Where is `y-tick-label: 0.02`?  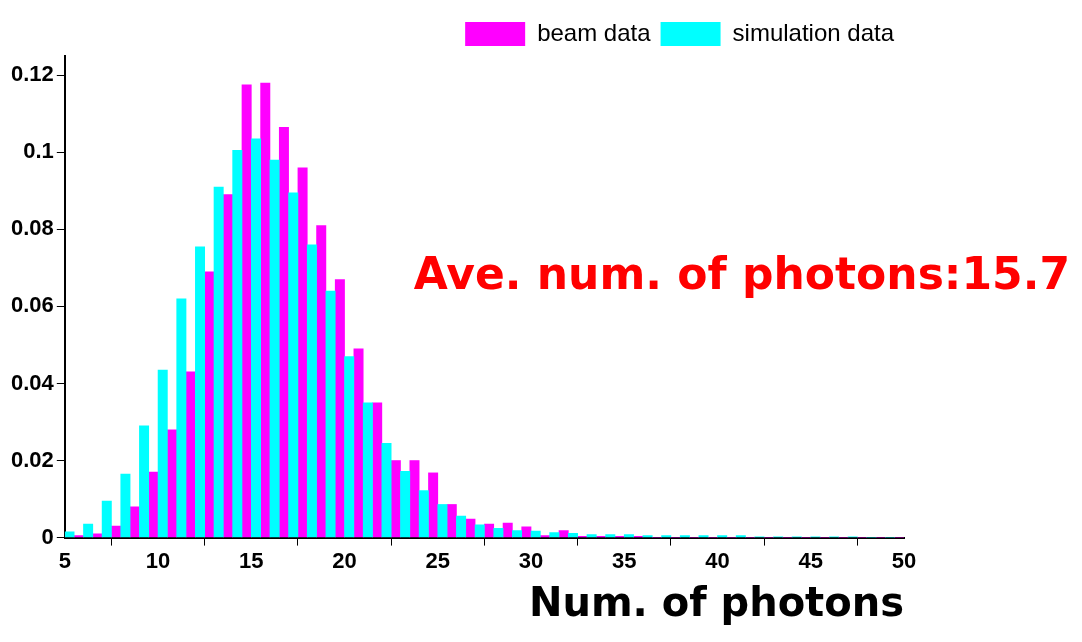
y-tick-label: 0.02 is located at coordinates (32, 459).